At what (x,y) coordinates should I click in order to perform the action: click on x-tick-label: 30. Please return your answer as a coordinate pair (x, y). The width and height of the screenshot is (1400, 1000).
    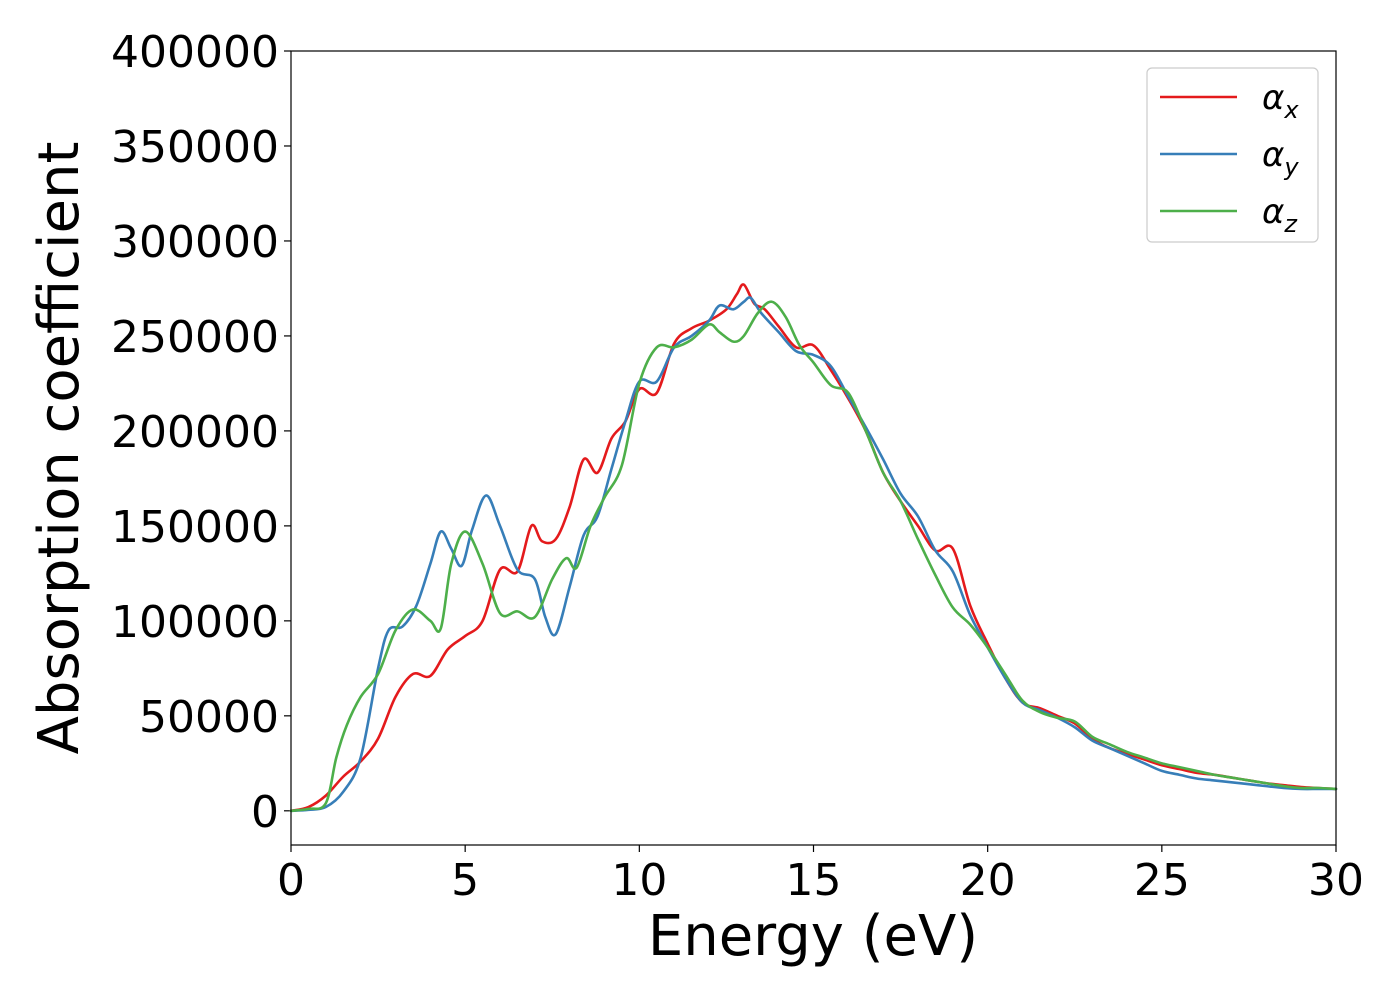
    Looking at the image, I should click on (1336, 880).